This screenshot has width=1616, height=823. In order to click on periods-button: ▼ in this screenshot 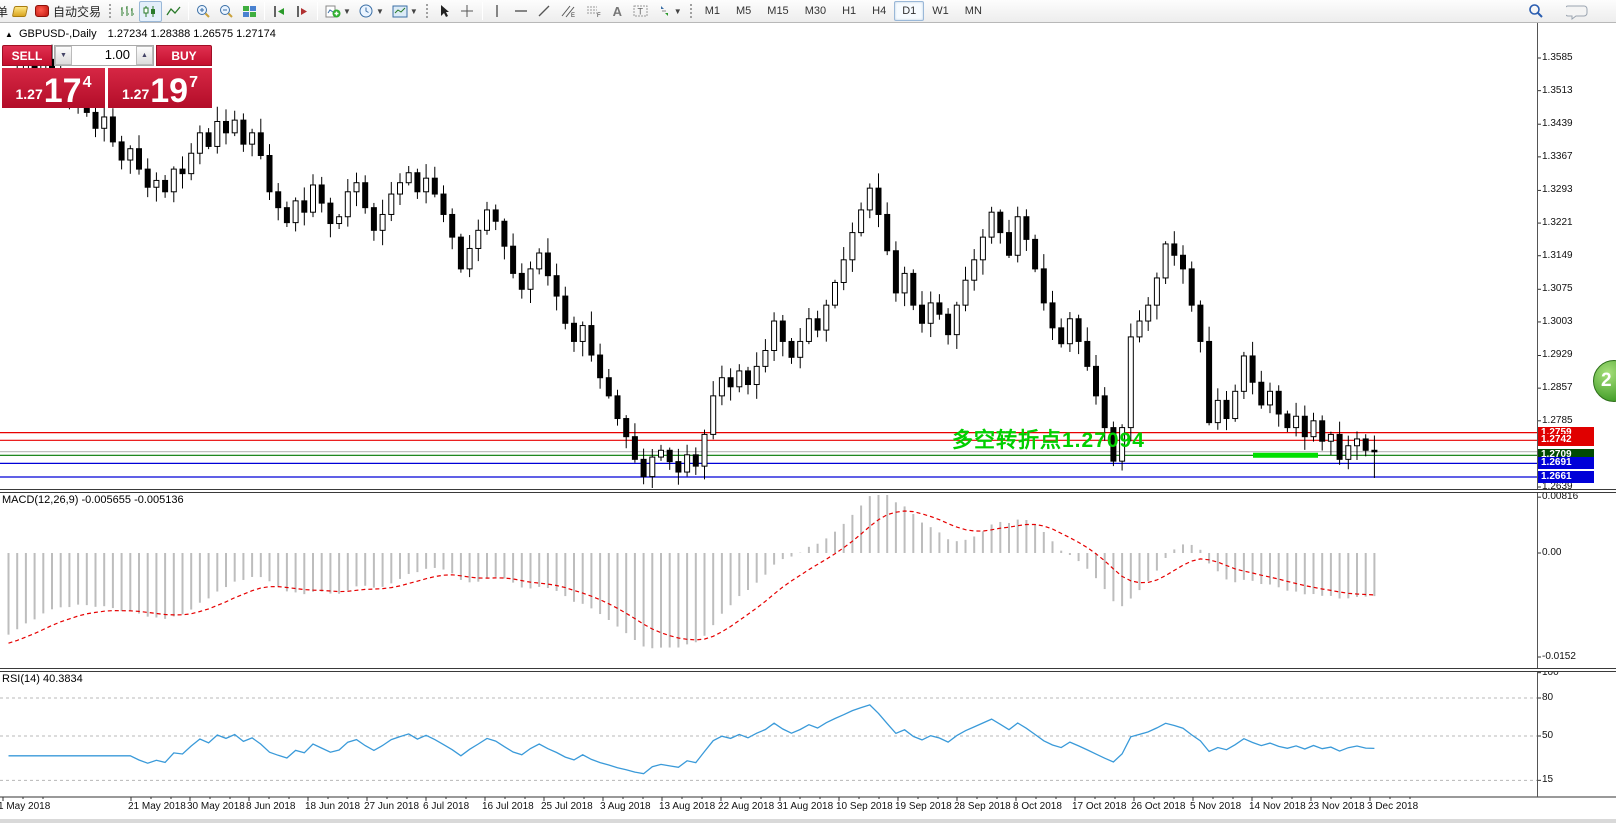, I will do `click(371, 11)`.